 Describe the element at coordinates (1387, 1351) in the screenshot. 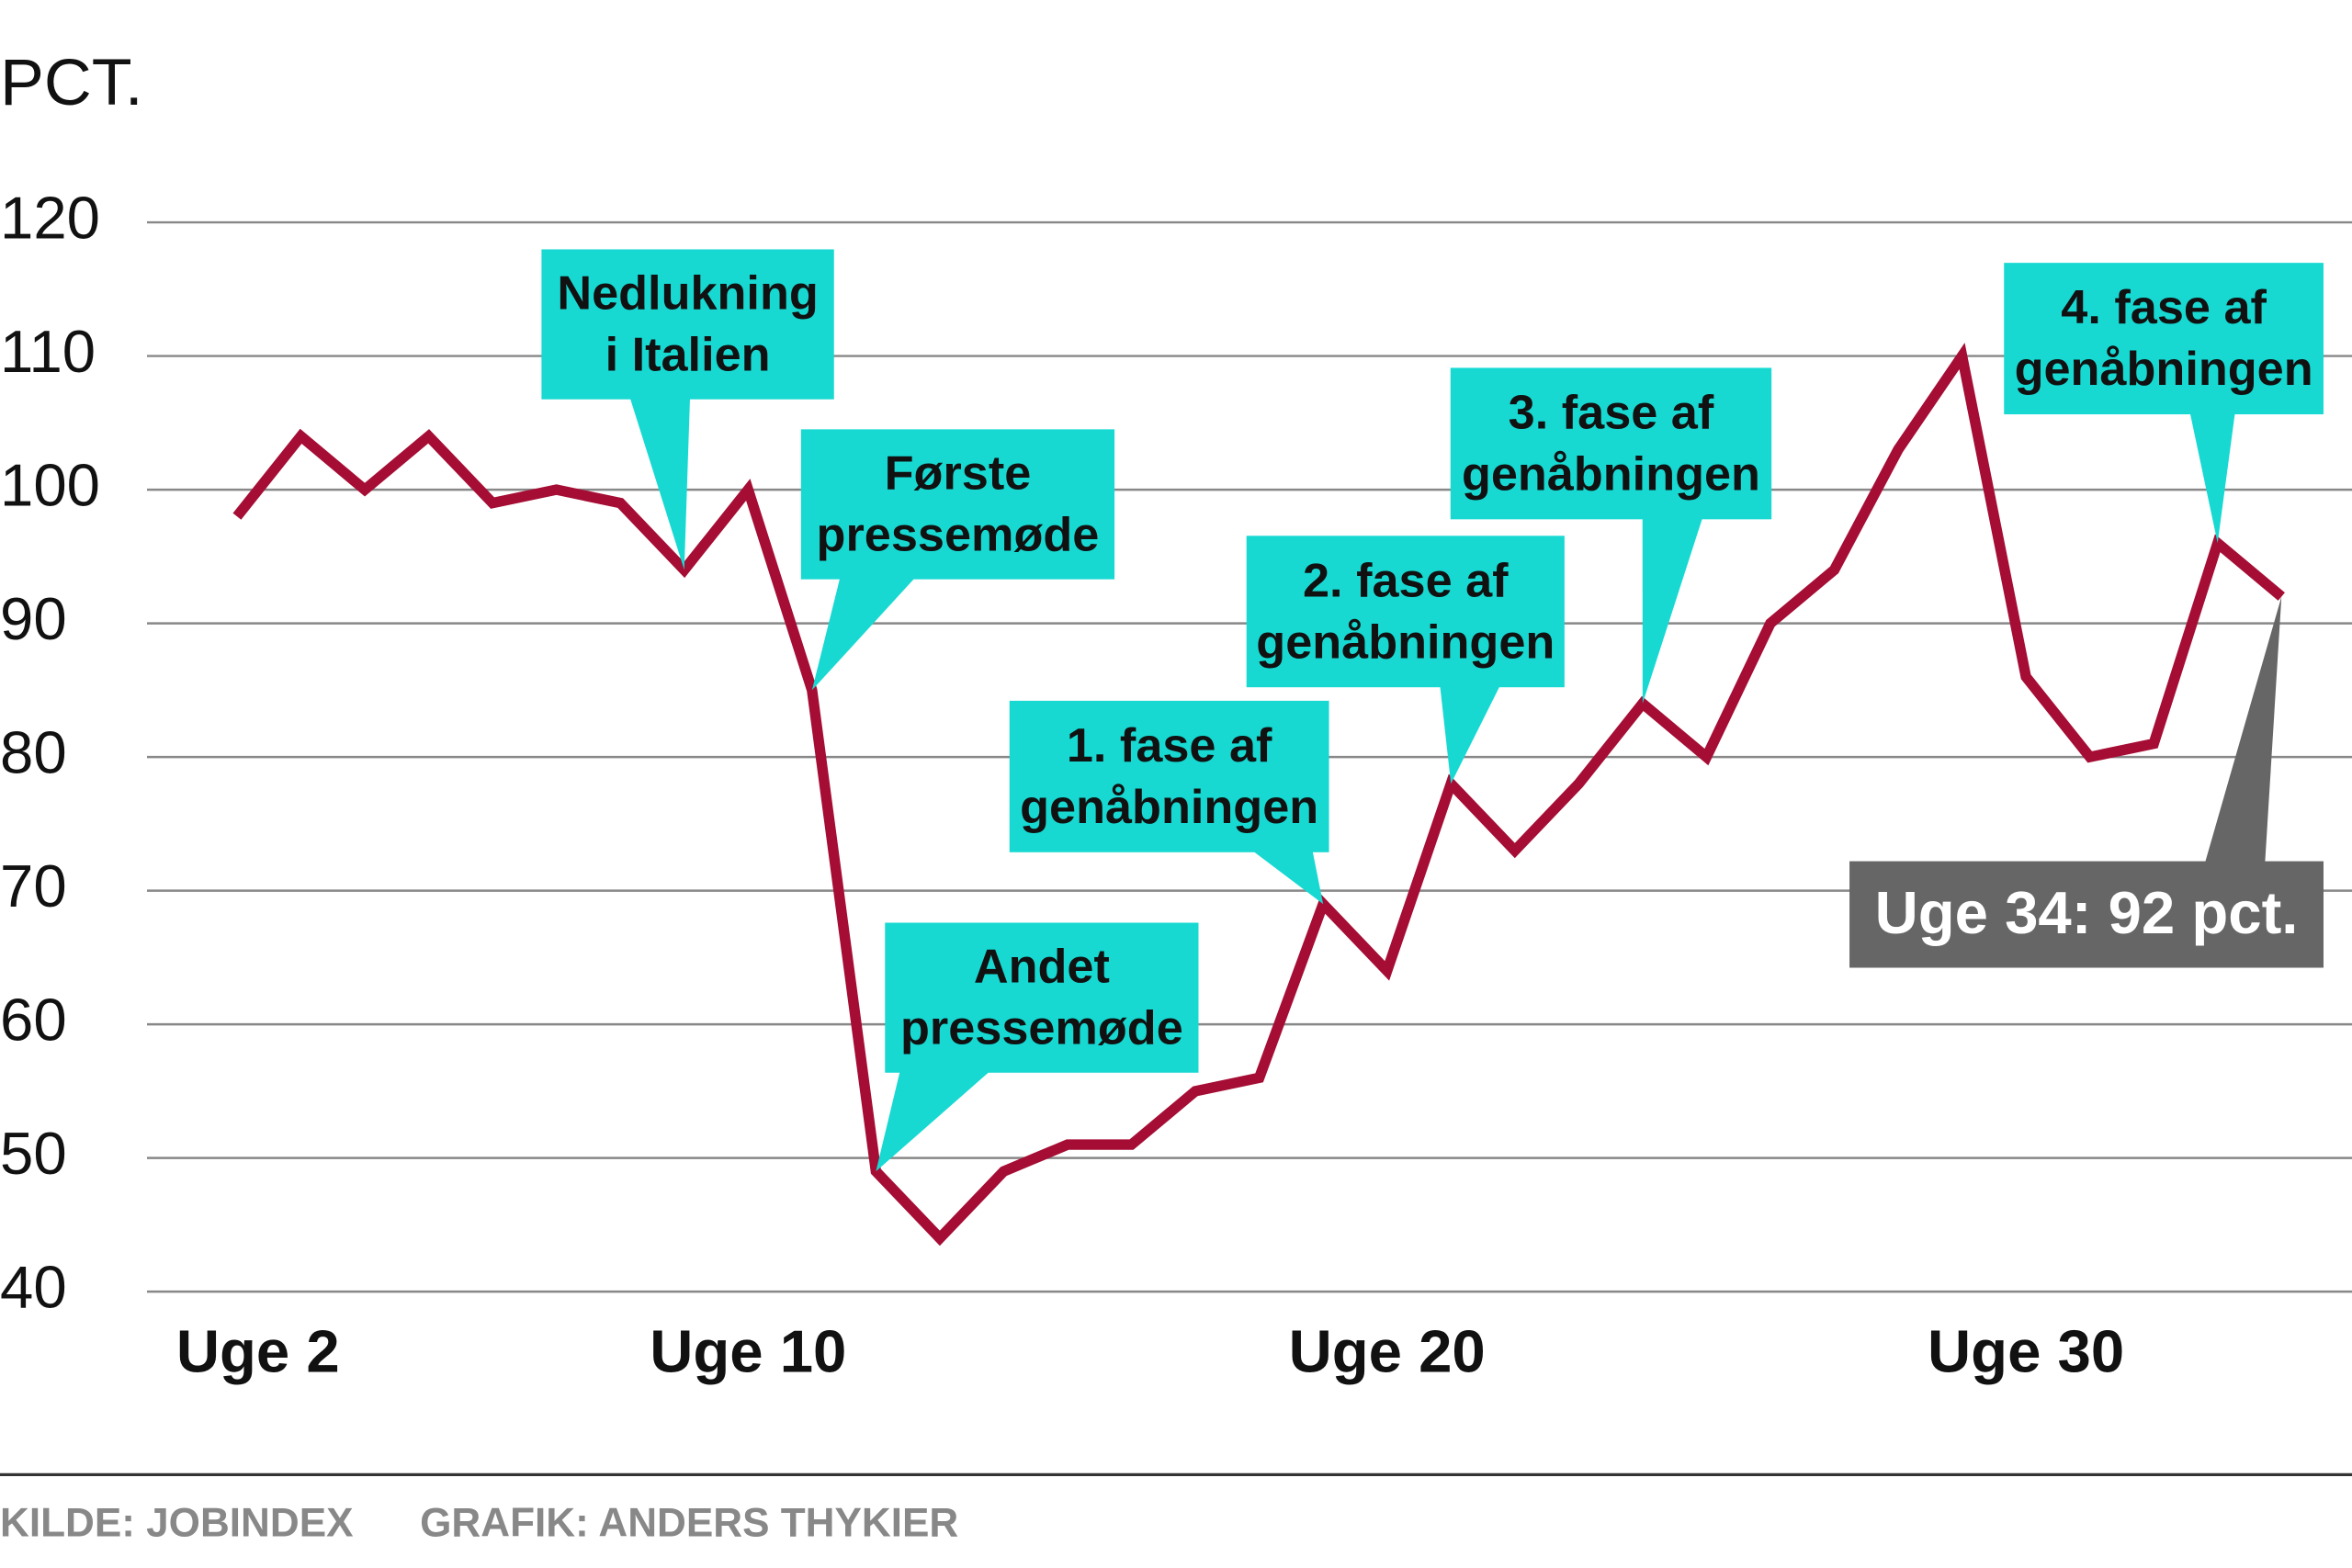

I see `x-tick-label: Uge 20` at that location.